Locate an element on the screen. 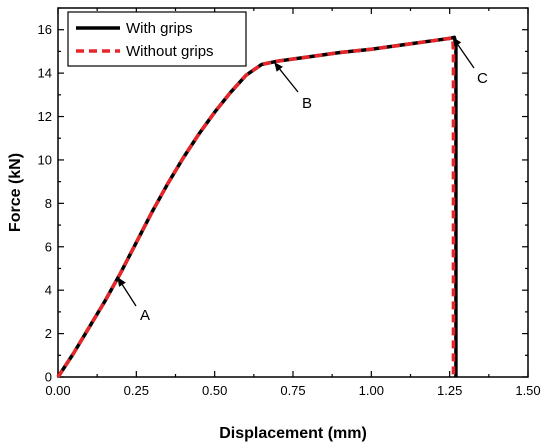  x-tick-label: 0.50 is located at coordinates (214, 390).